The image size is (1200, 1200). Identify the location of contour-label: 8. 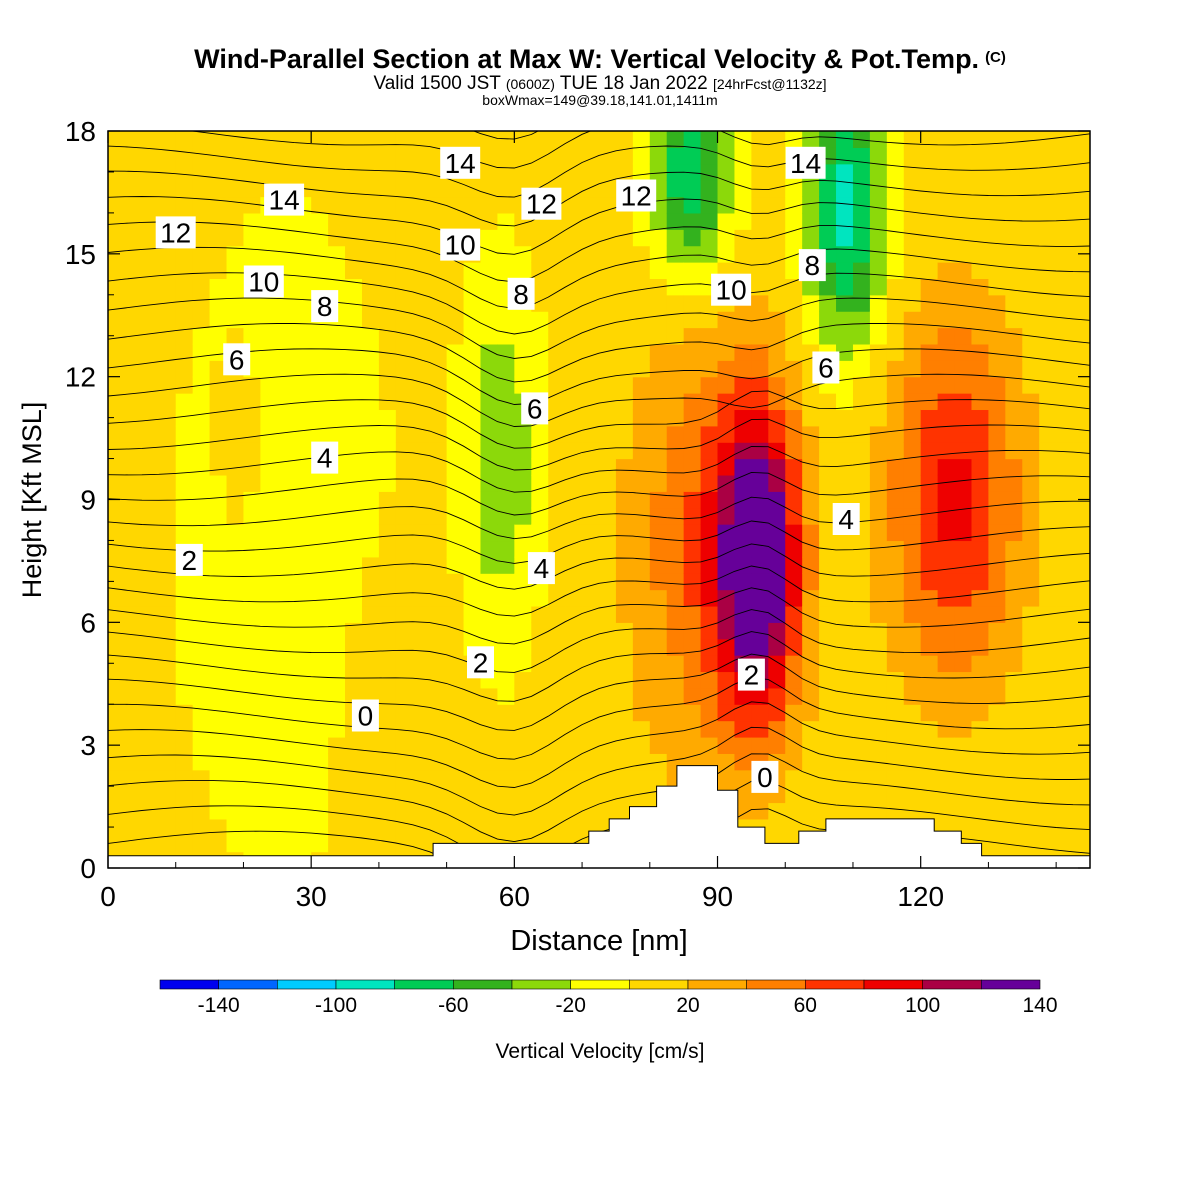
(521, 293).